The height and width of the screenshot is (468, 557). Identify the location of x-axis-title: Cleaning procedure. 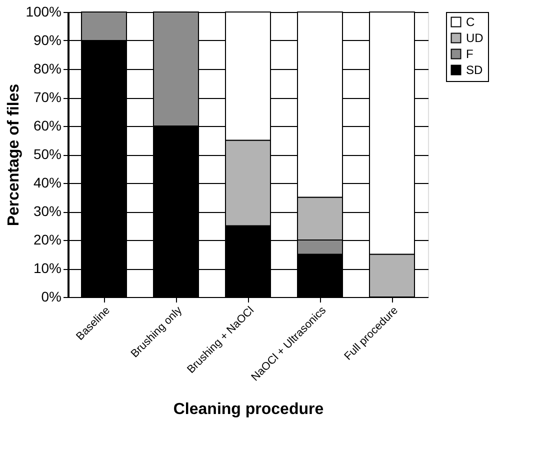
(248, 409).